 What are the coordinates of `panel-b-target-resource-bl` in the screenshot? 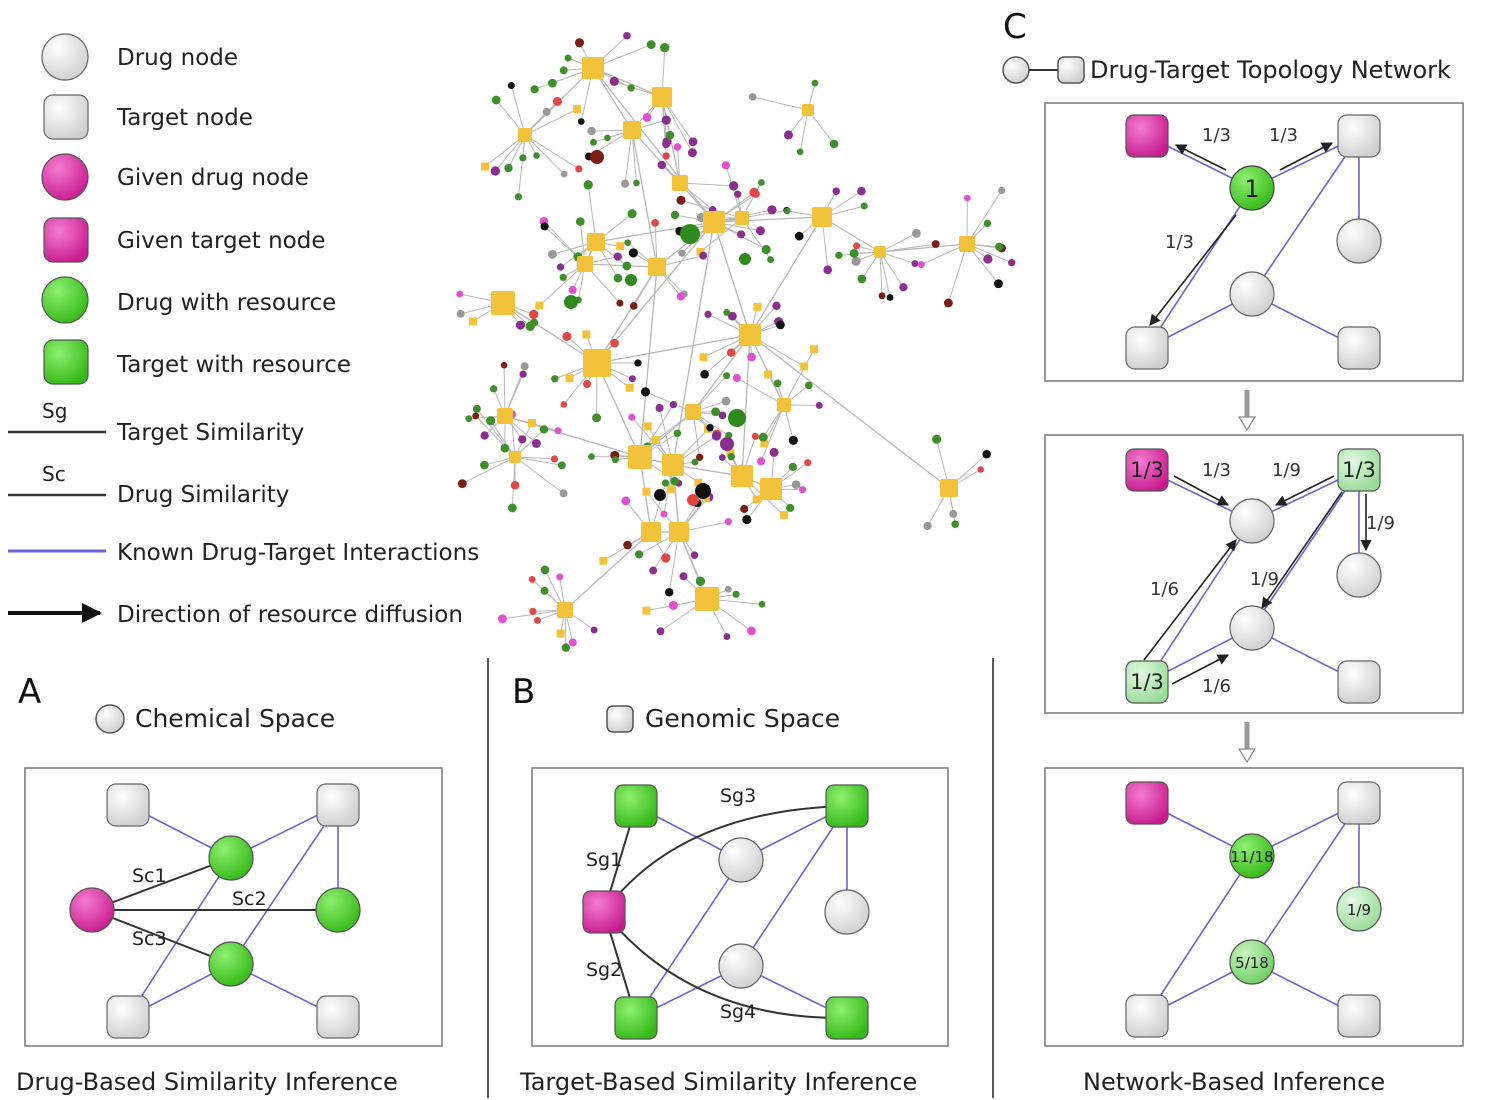 It's located at (636, 1018).